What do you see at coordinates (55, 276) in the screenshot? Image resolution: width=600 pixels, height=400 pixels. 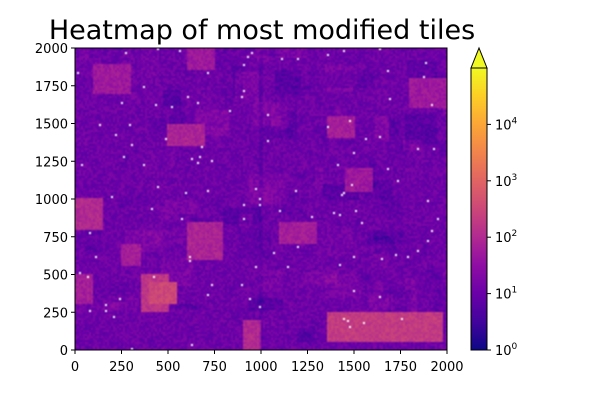 I see `y-tick-label: 500` at bounding box center [55, 276].